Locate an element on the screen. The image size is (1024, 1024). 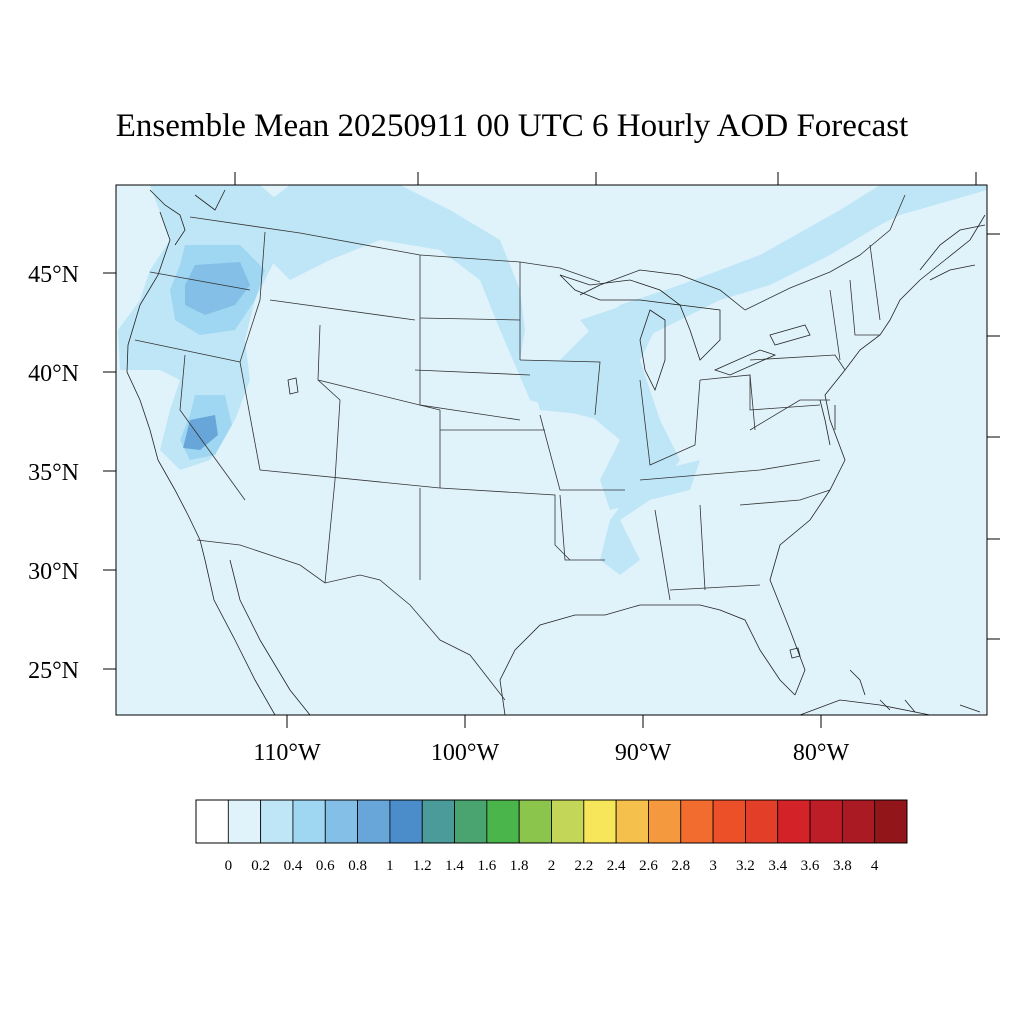
state-line-az-nm is located at coordinates (330, 531).